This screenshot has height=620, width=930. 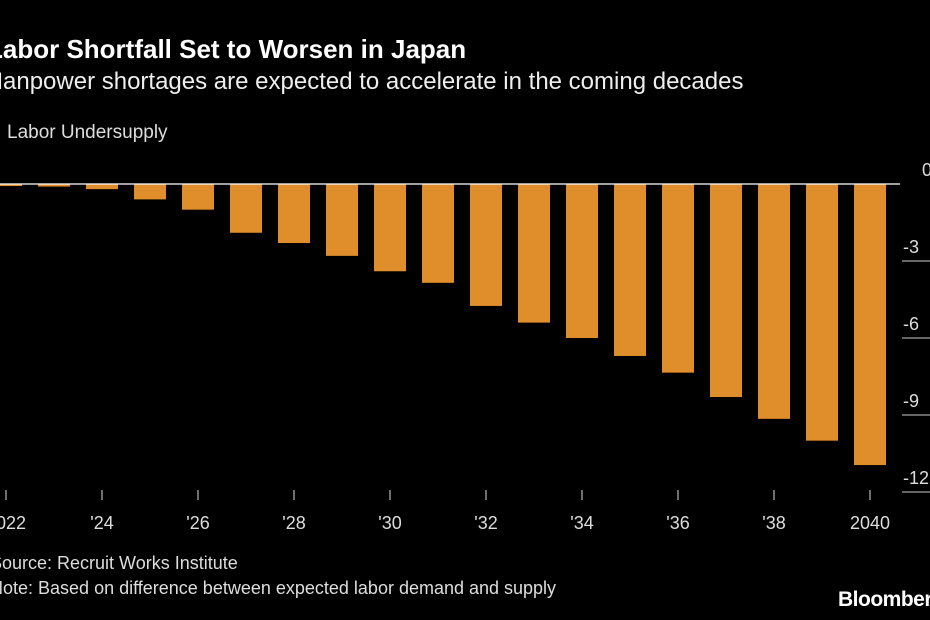 What do you see at coordinates (870, 523) in the screenshot?
I see `x-tick-label: 2040` at bounding box center [870, 523].